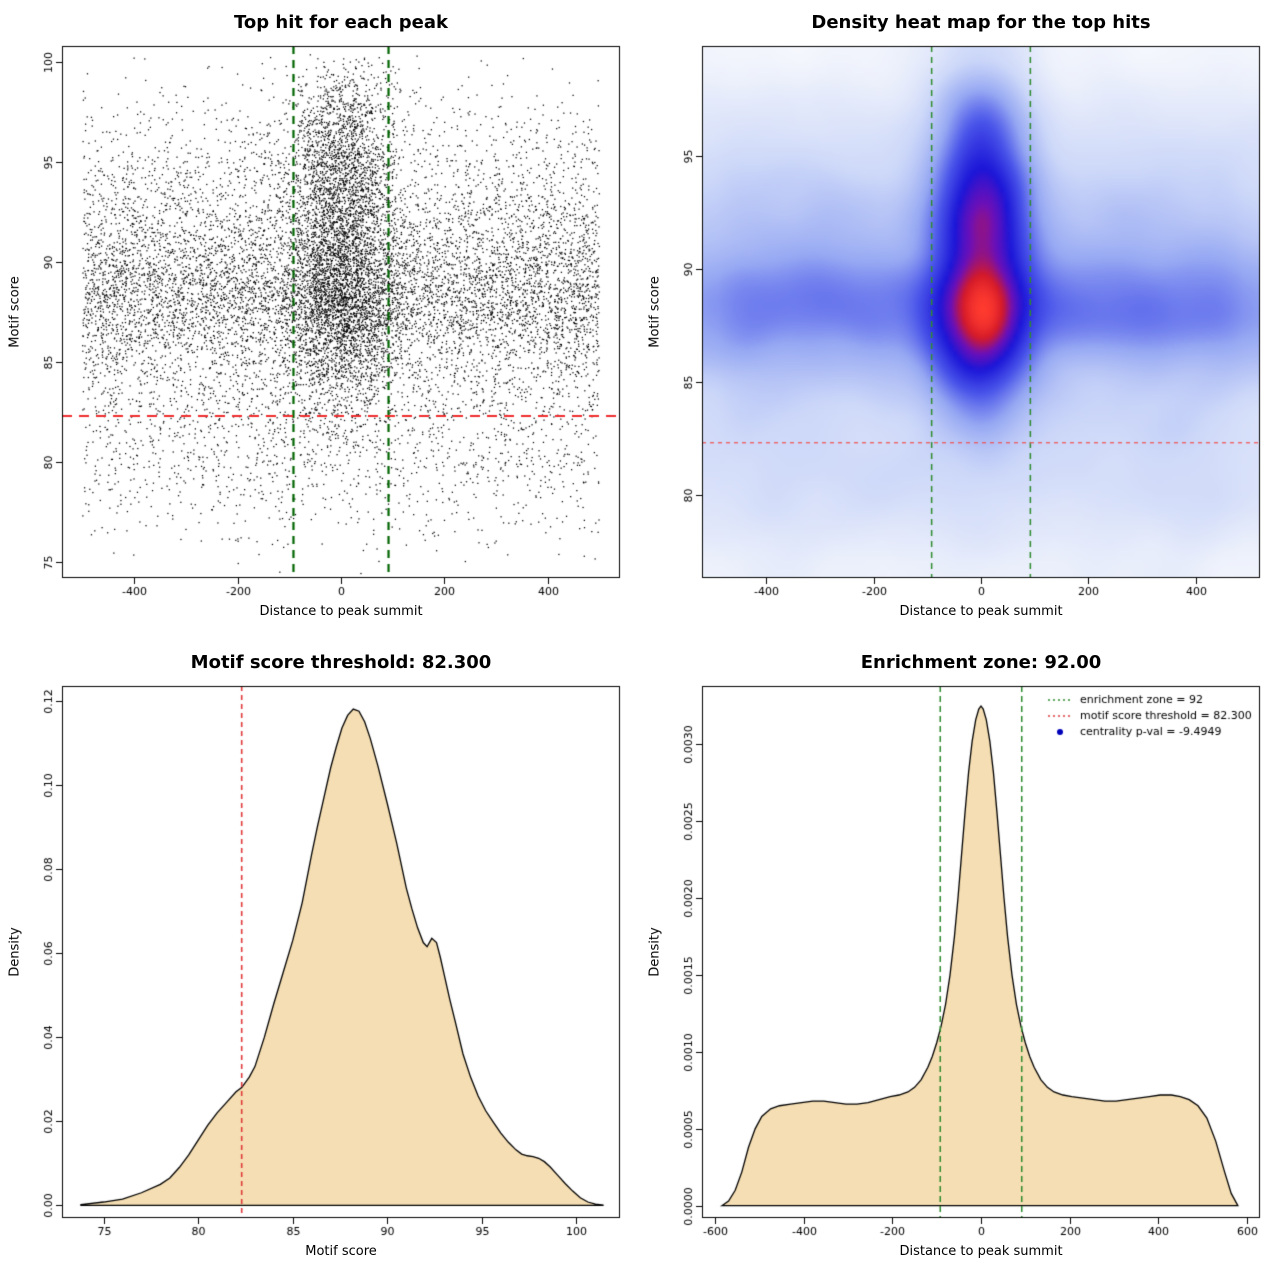 The width and height of the screenshot is (1280, 1280). Describe the element at coordinates (981, 662) in the screenshot. I see `chart-title: Enrichment zone: 92.00` at that location.